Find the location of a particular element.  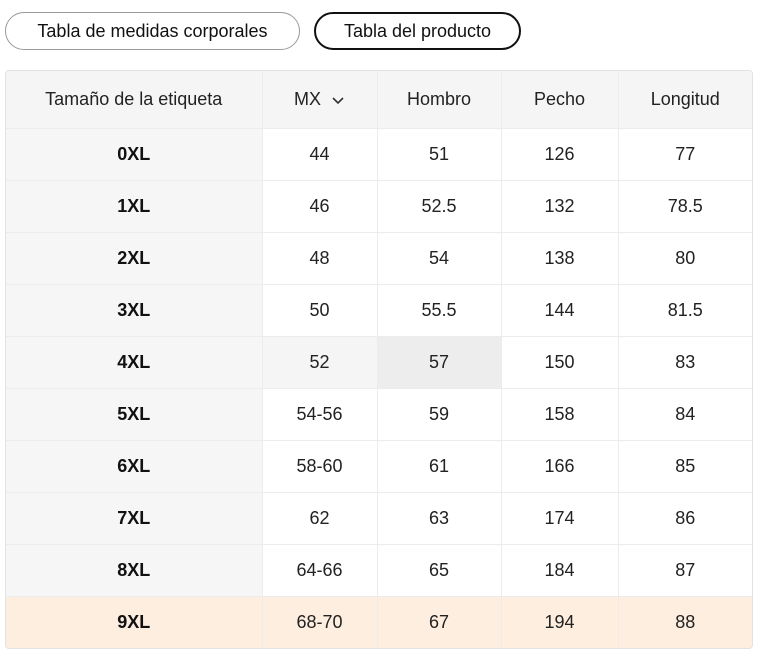

table-row: 5XL 54-56 59 158 84 is located at coordinates (379, 414).